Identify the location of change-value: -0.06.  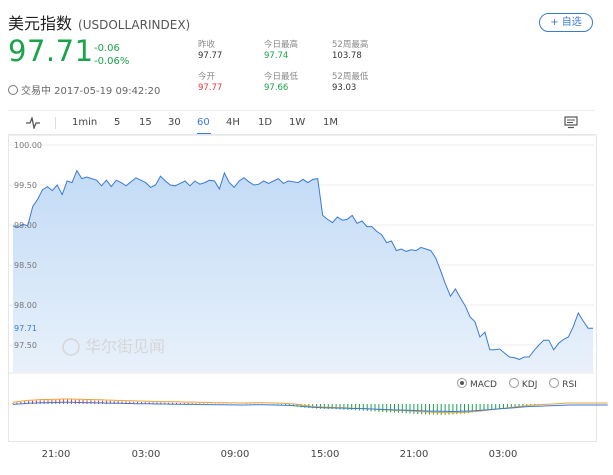
(107, 48).